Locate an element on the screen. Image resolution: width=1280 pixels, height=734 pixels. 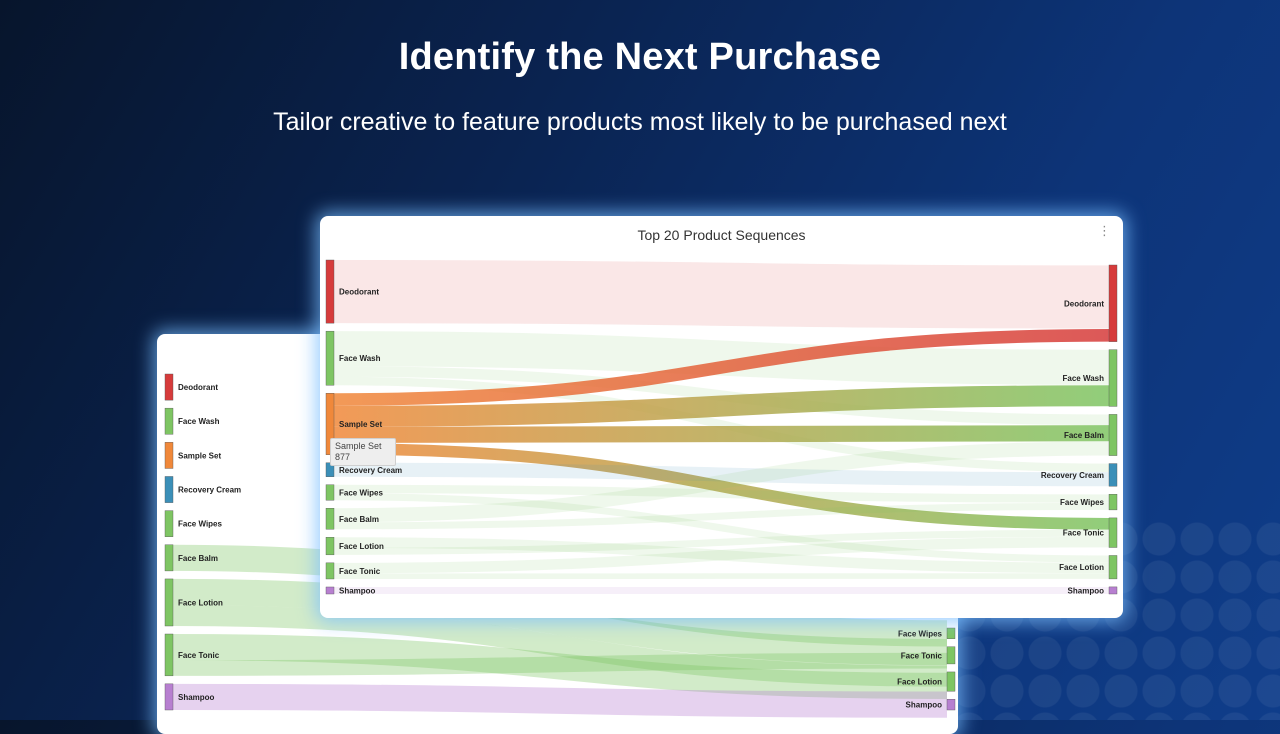
sankey-label-target-face-balm: Face Balm is located at coordinates (1084, 435).